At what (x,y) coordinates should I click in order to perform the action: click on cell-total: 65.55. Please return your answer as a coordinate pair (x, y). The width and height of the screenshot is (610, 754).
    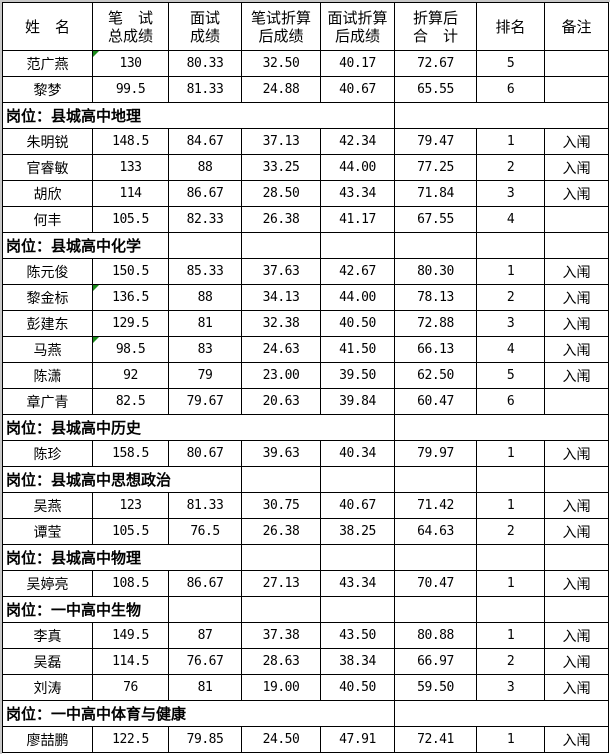
    Looking at the image, I should click on (435, 89).